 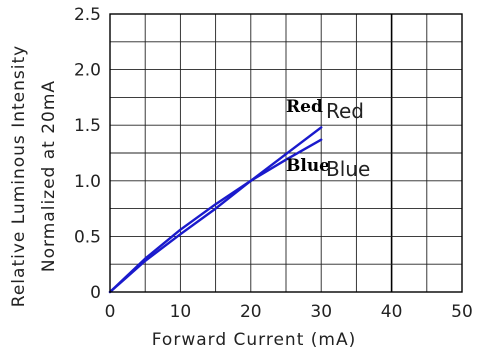 What do you see at coordinates (181, 312) in the screenshot?
I see `x-tick-label: 10` at bounding box center [181, 312].